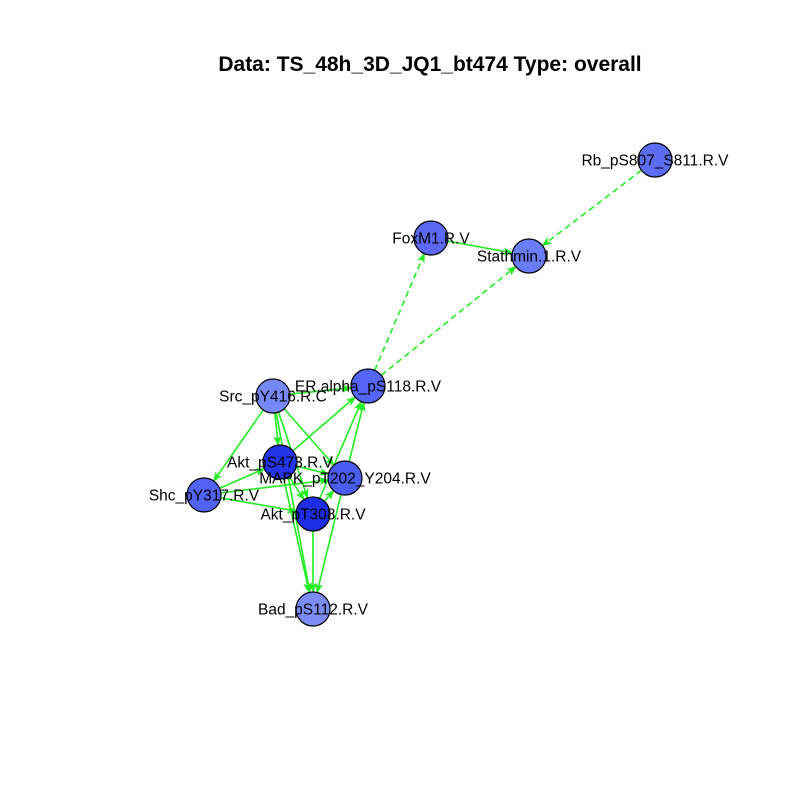 Image resolution: width=800 pixels, height=800 pixels. I want to click on node-mapk: MAPK_pT202_Y204.R.V, so click(345, 478).